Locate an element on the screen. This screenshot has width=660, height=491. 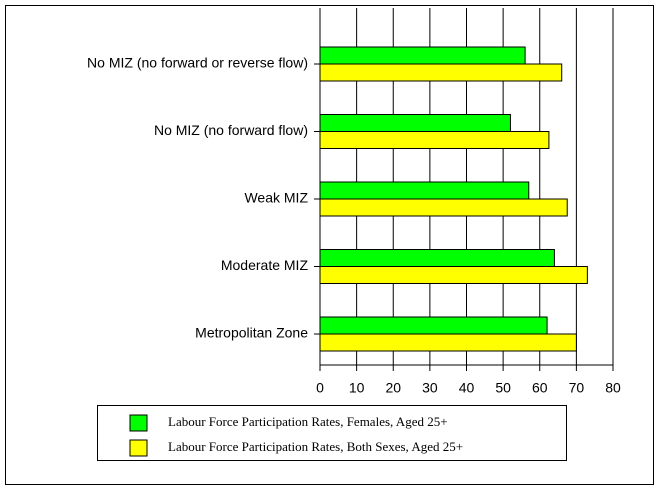
x-tick-label: 10 is located at coordinates (357, 388).